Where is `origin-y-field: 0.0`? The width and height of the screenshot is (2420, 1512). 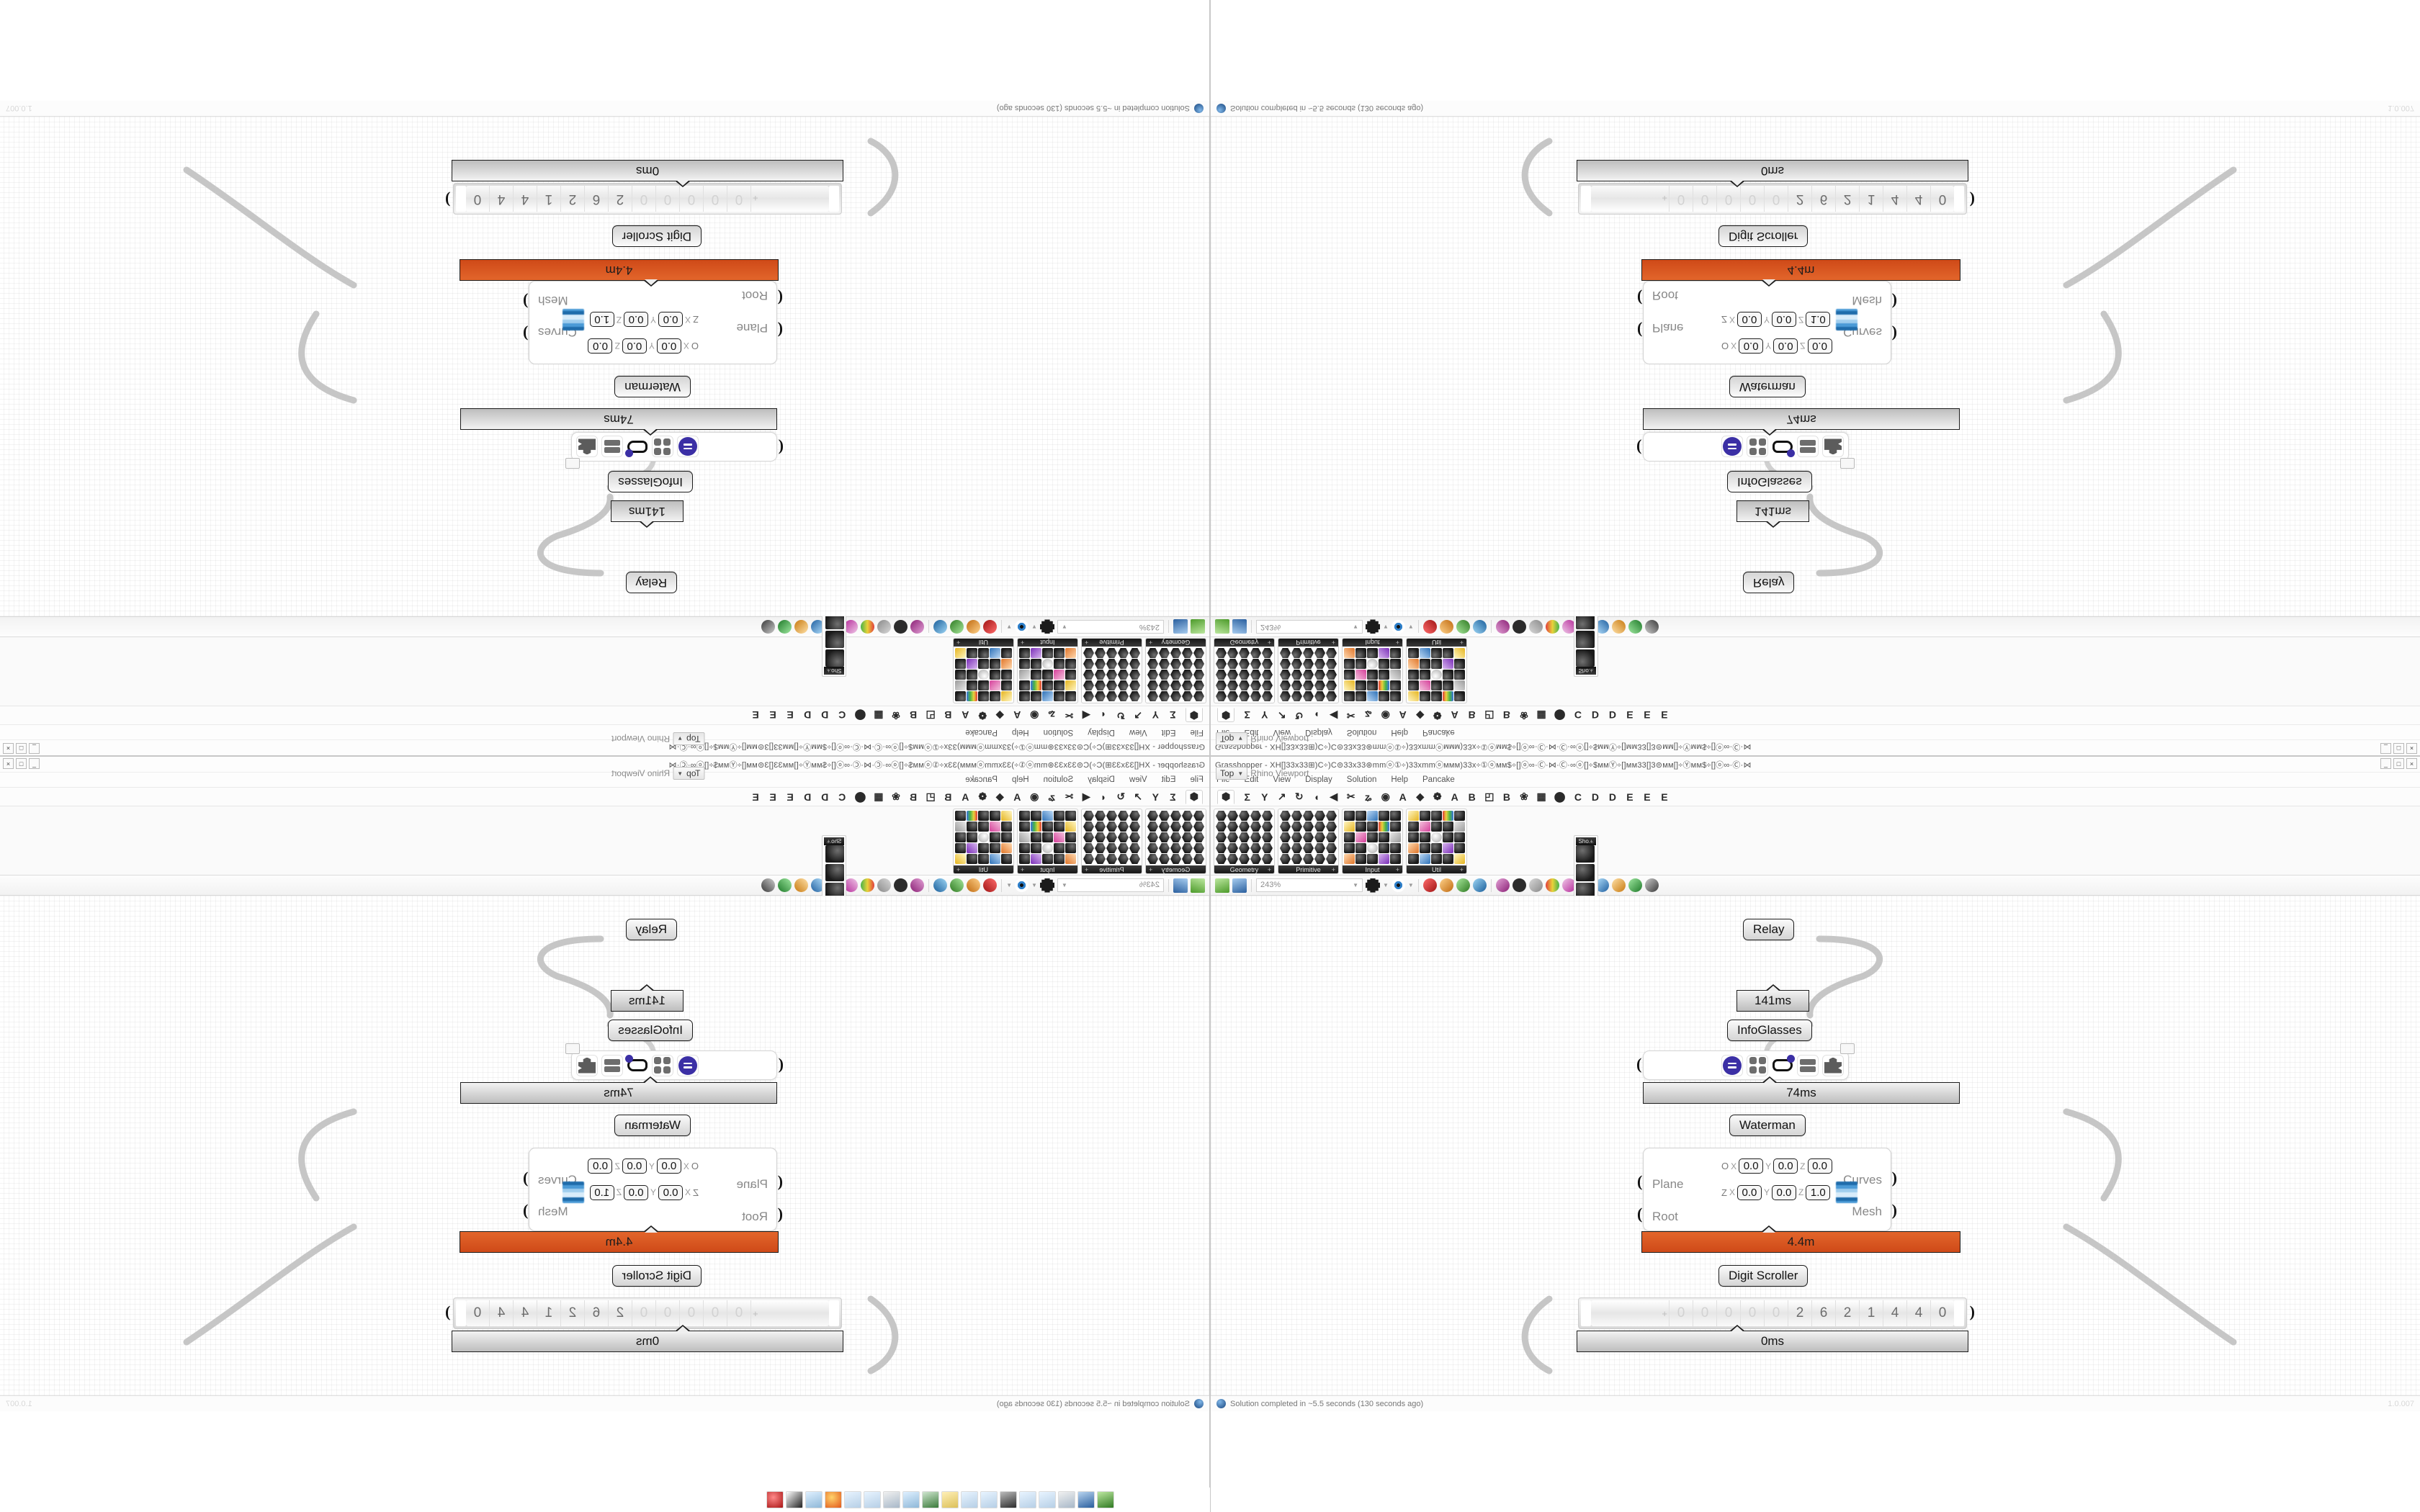
origin-y-field: 0.0 is located at coordinates (1785, 346).